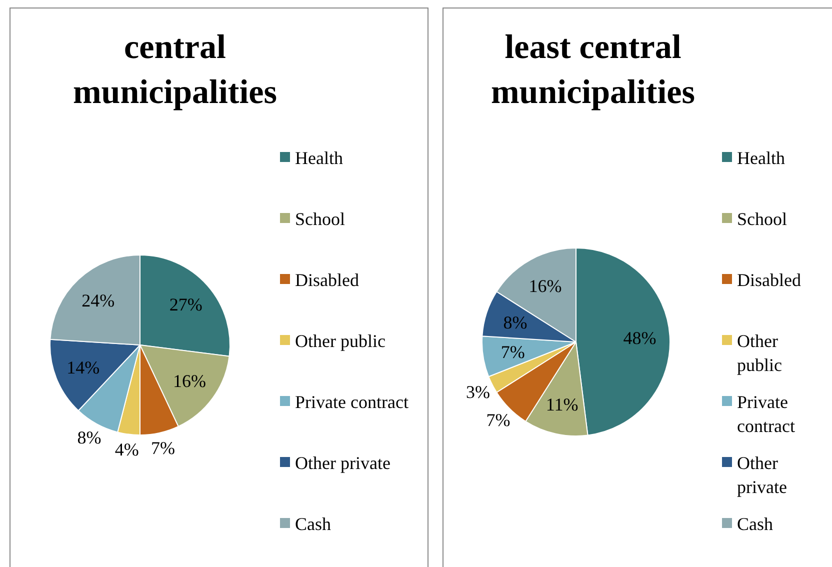  Describe the element at coordinates (126, 449) in the screenshot. I see `data-label: 4%` at that location.